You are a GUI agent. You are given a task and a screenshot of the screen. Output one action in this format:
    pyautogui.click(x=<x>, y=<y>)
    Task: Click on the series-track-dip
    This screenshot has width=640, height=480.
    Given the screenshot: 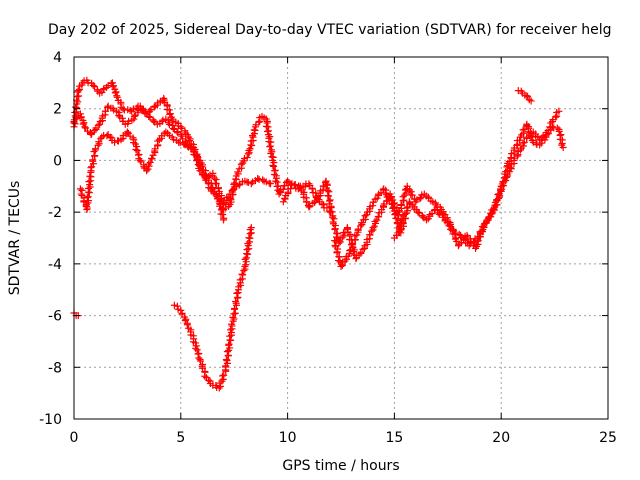 What is the action you would take?
    pyautogui.click(x=212, y=308)
    